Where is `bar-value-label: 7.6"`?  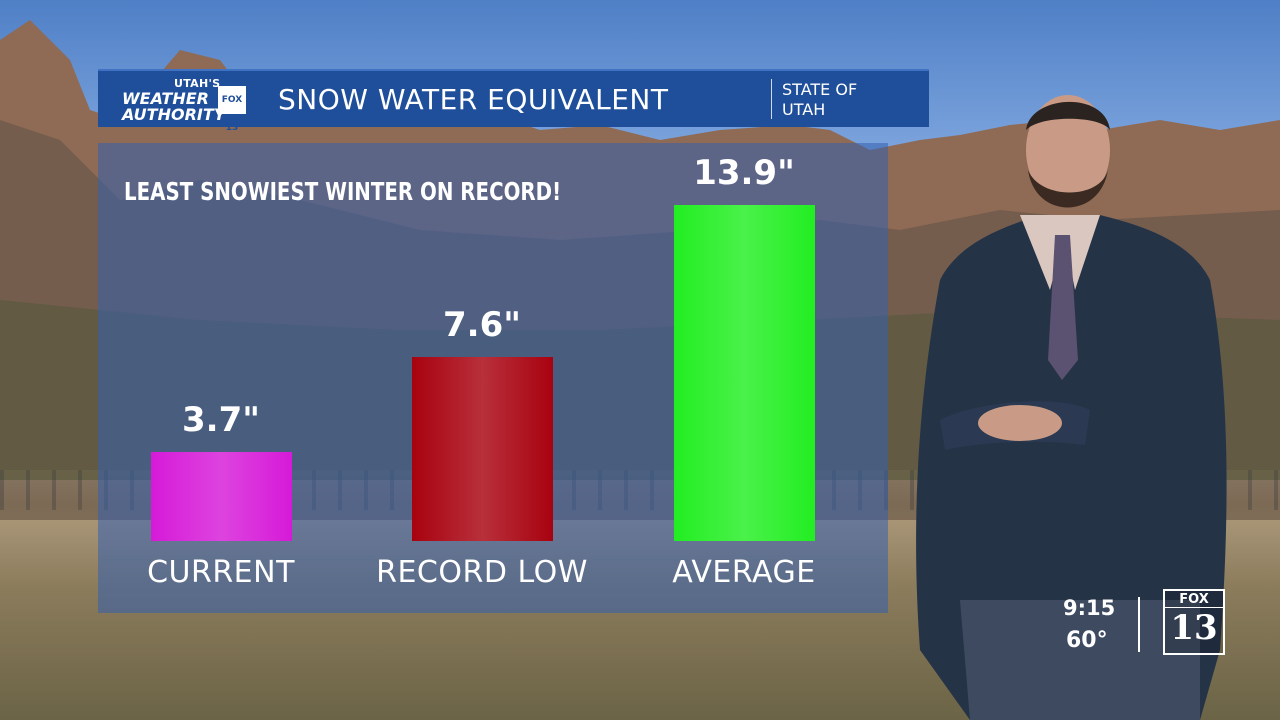 bar-value-label: 7.6" is located at coordinates (482, 325).